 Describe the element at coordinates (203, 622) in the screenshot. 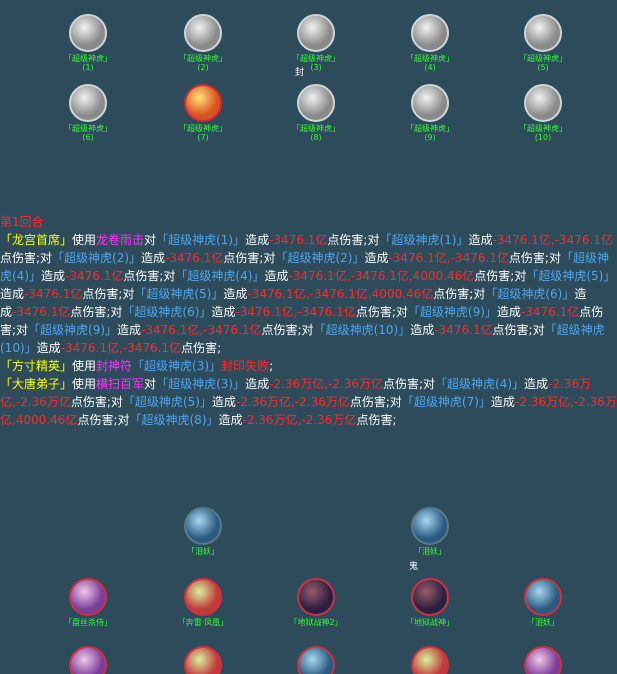

I see `ally-name: 「奔雷·凤凰」` at that location.